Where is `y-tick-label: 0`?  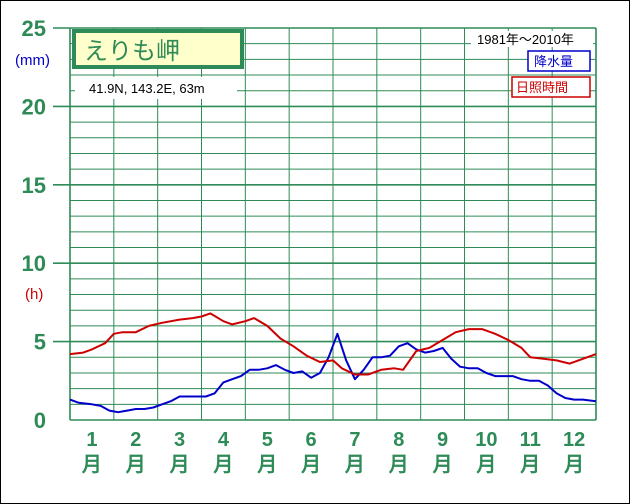
y-tick-label: 0 is located at coordinates (40, 420).